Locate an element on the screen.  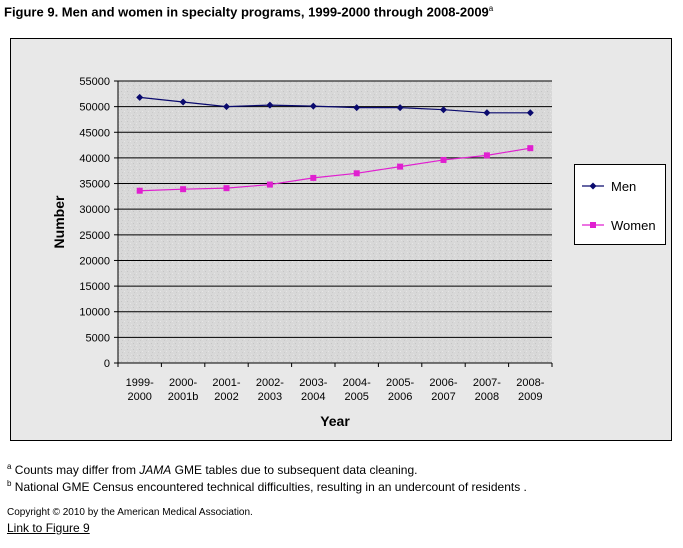
y-tick-label: 20000 is located at coordinates (94, 261).